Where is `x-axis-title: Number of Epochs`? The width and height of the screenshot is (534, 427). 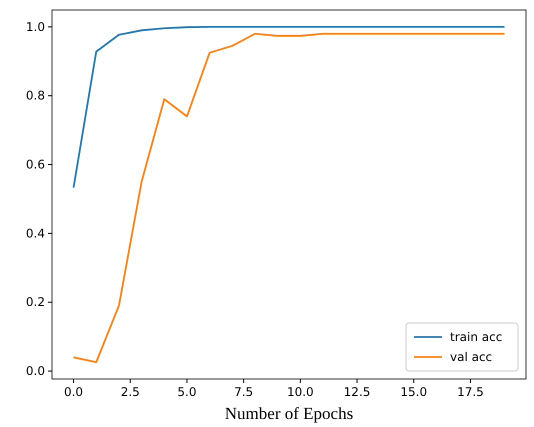
x-axis-title: Number of Epochs is located at coordinates (289, 413).